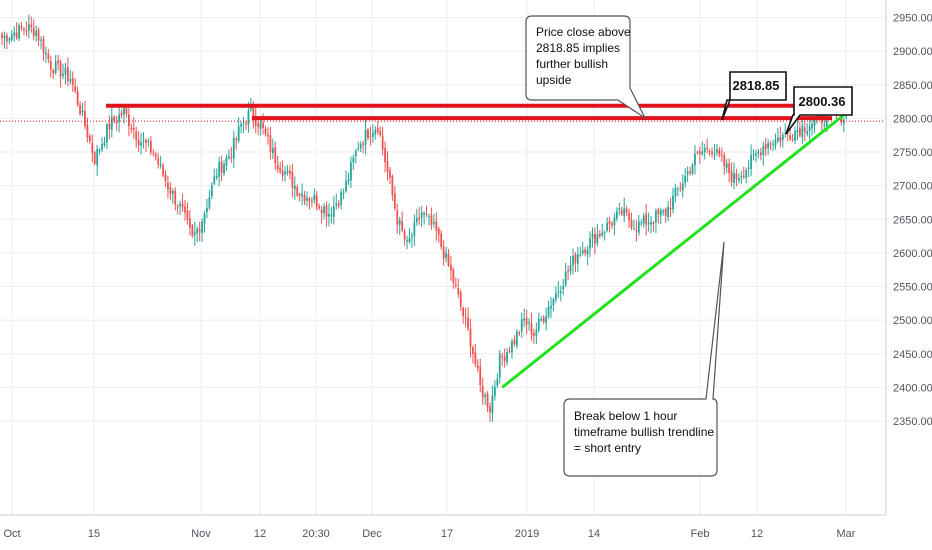  Describe the element at coordinates (912, 187) in the screenshot. I see `y-tick-label: 2700.00` at that location.